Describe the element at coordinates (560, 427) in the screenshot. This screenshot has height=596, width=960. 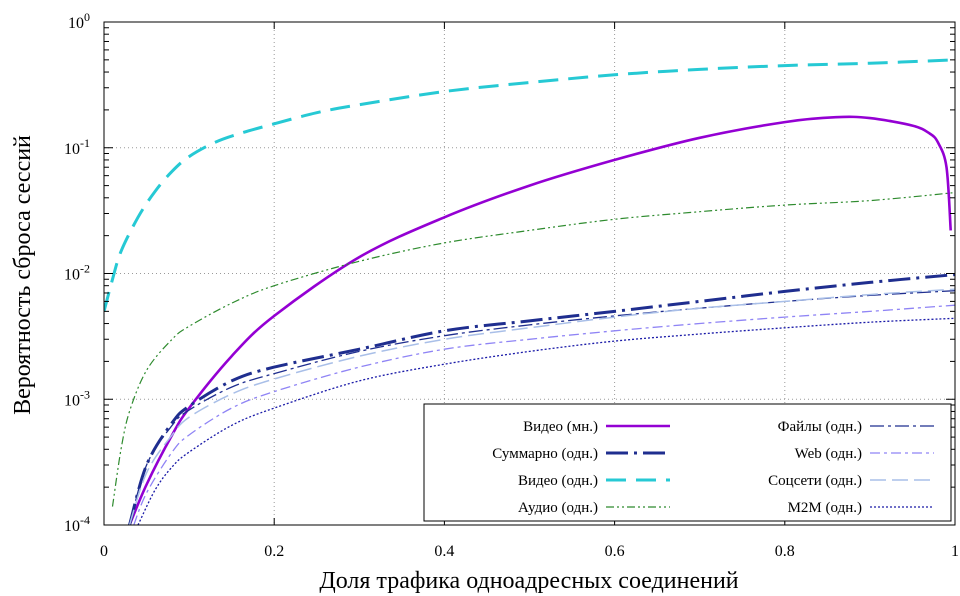
I see `legend-label: Видео (мн.)` at that location.